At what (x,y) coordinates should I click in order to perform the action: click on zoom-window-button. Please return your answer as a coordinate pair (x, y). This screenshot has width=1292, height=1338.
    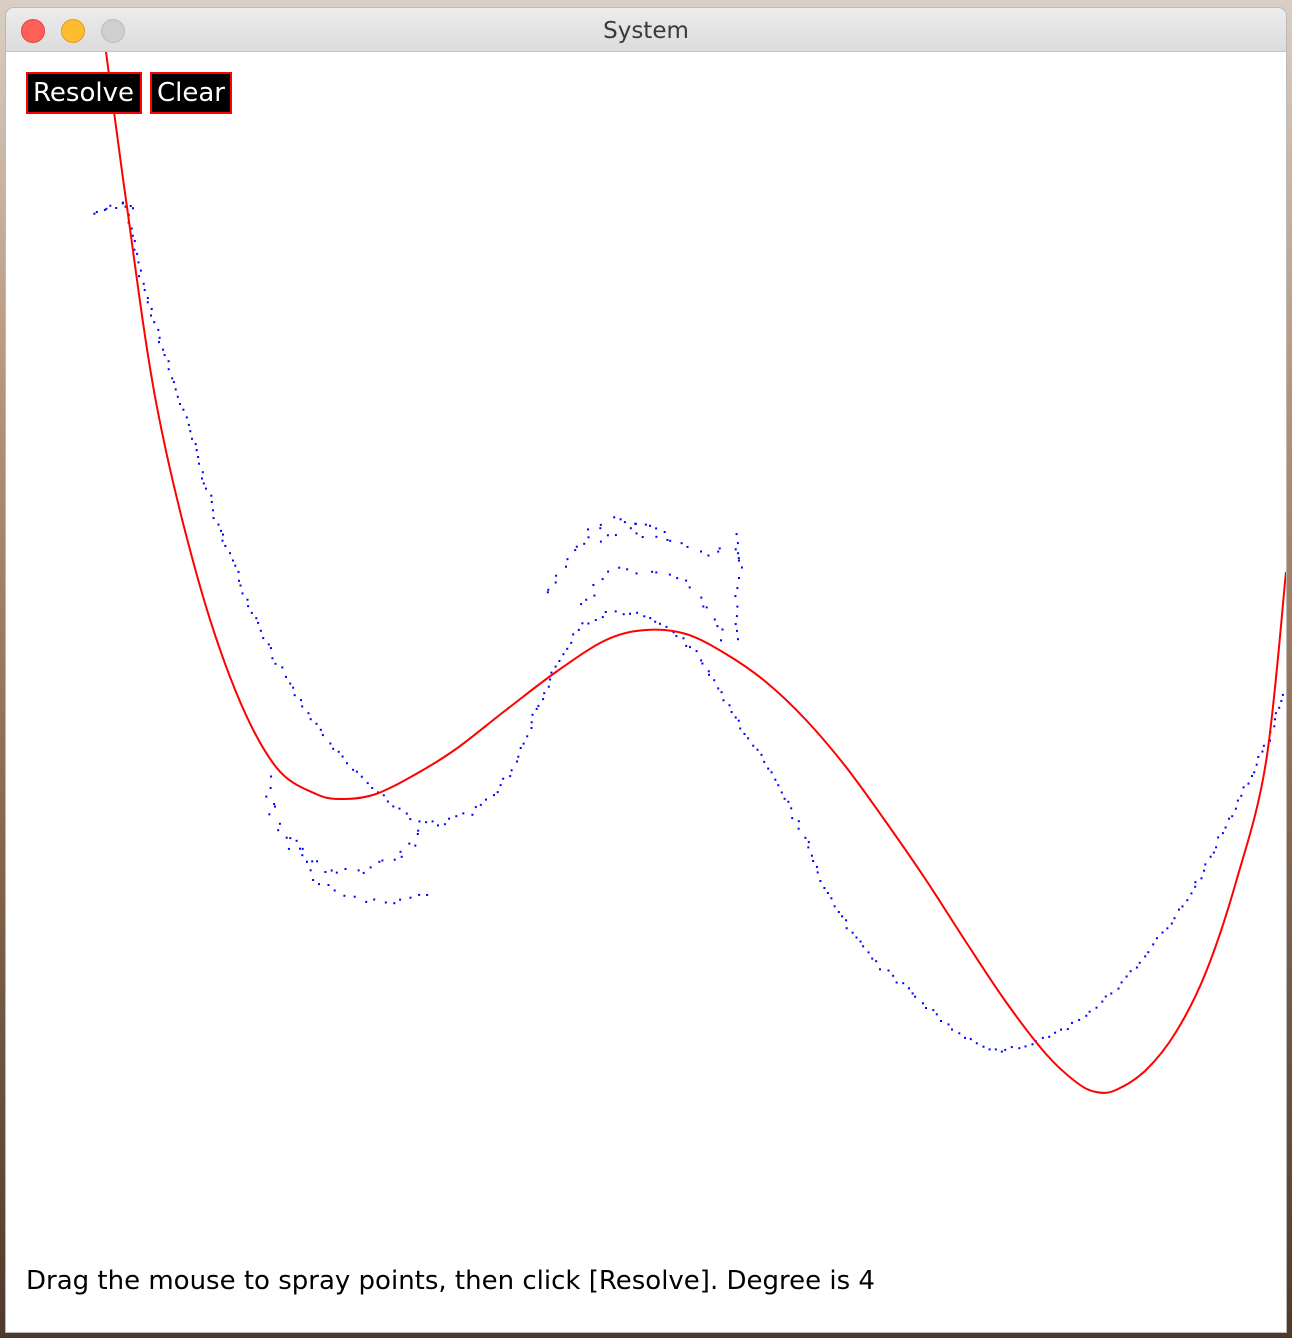
    Looking at the image, I should click on (113, 31).